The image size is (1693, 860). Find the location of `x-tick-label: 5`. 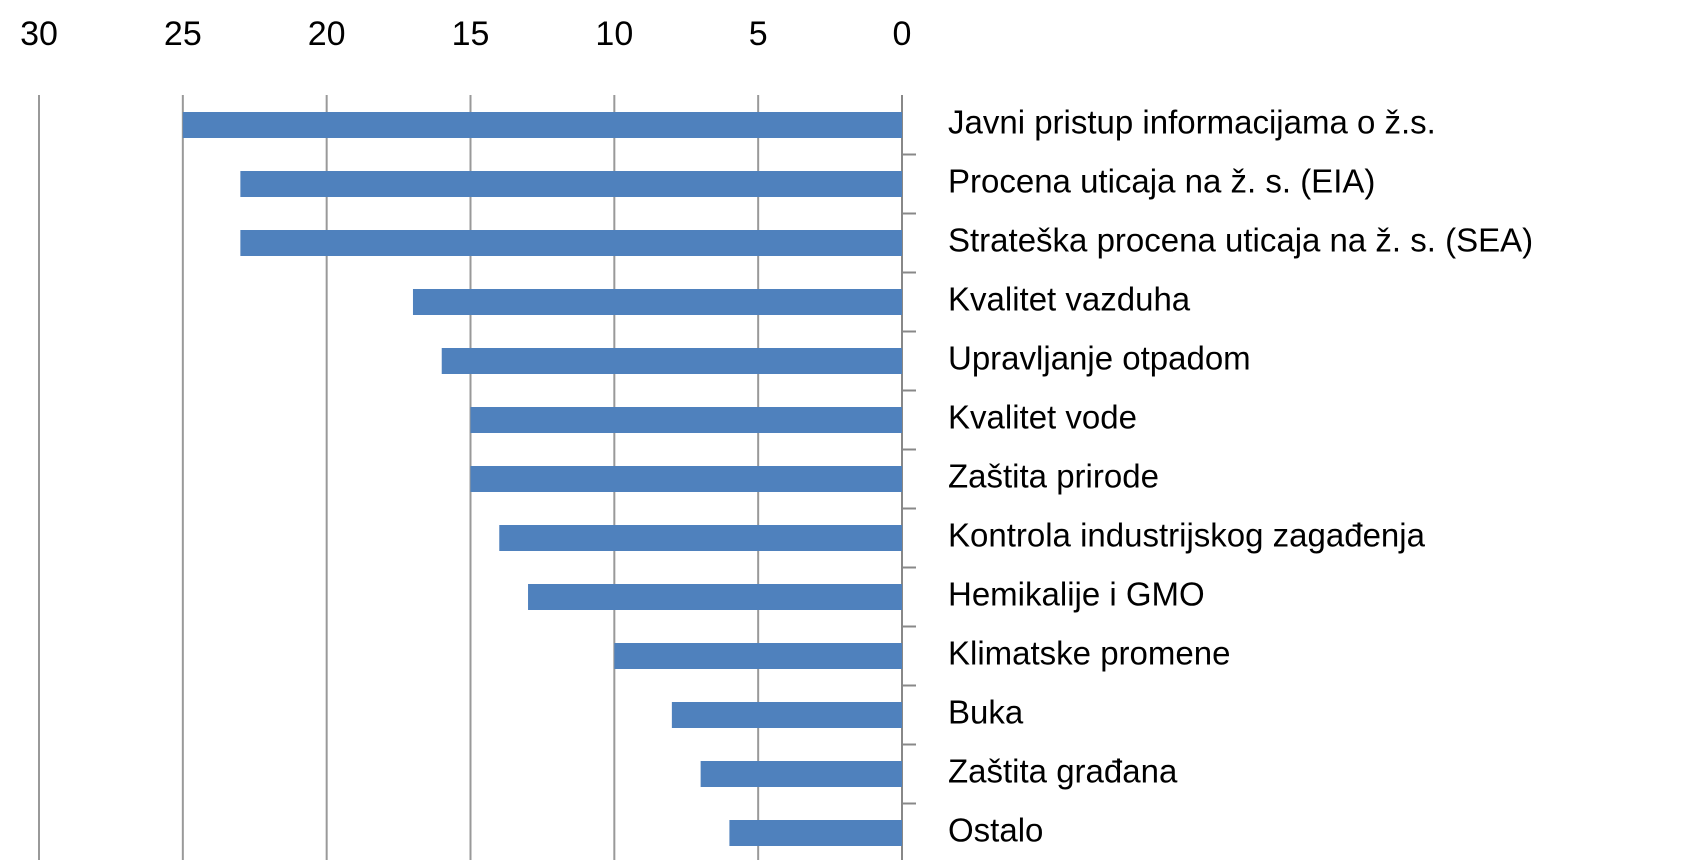

x-tick-label: 5 is located at coordinates (758, 34).